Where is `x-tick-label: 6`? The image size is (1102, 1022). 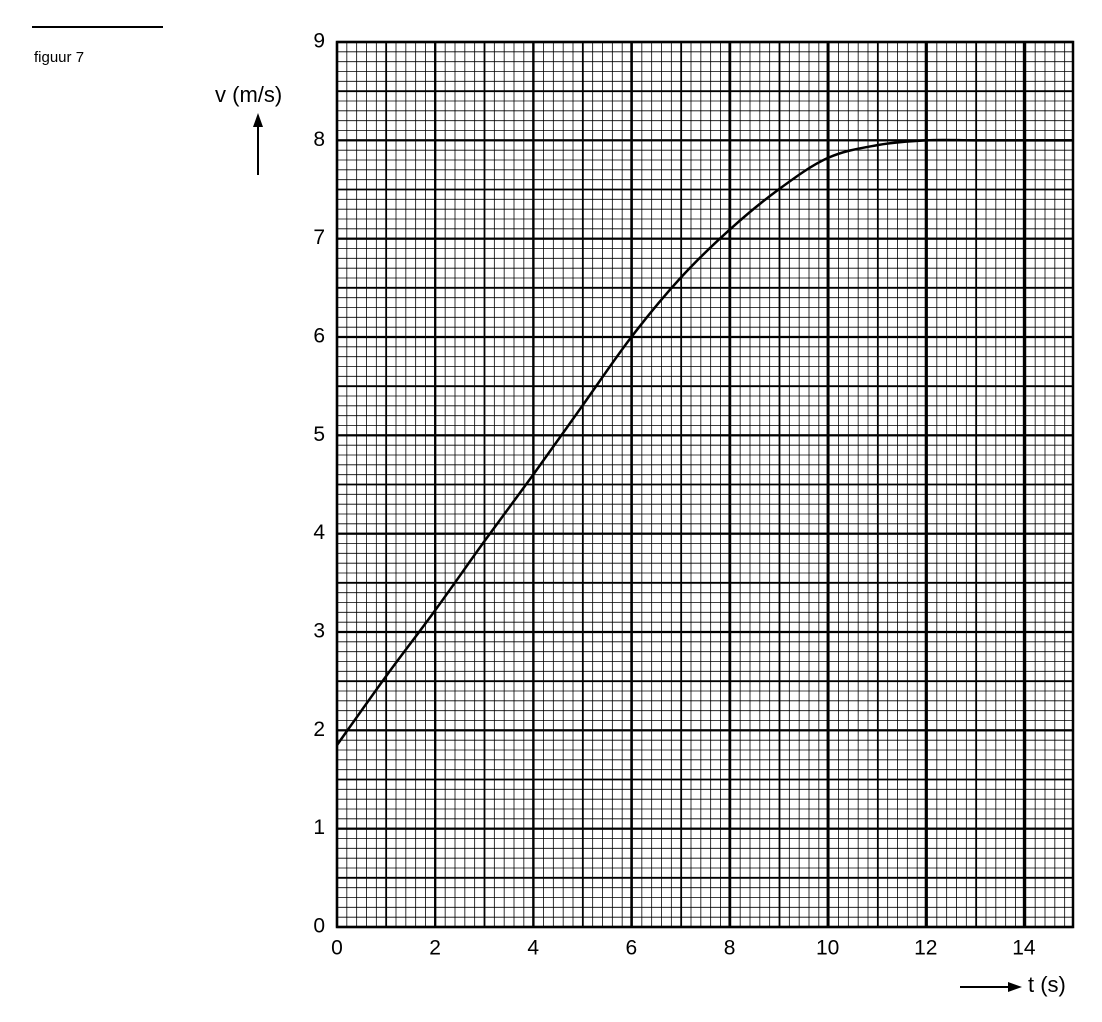
x-tick-label: 6 is located at coordinates (632, 948).